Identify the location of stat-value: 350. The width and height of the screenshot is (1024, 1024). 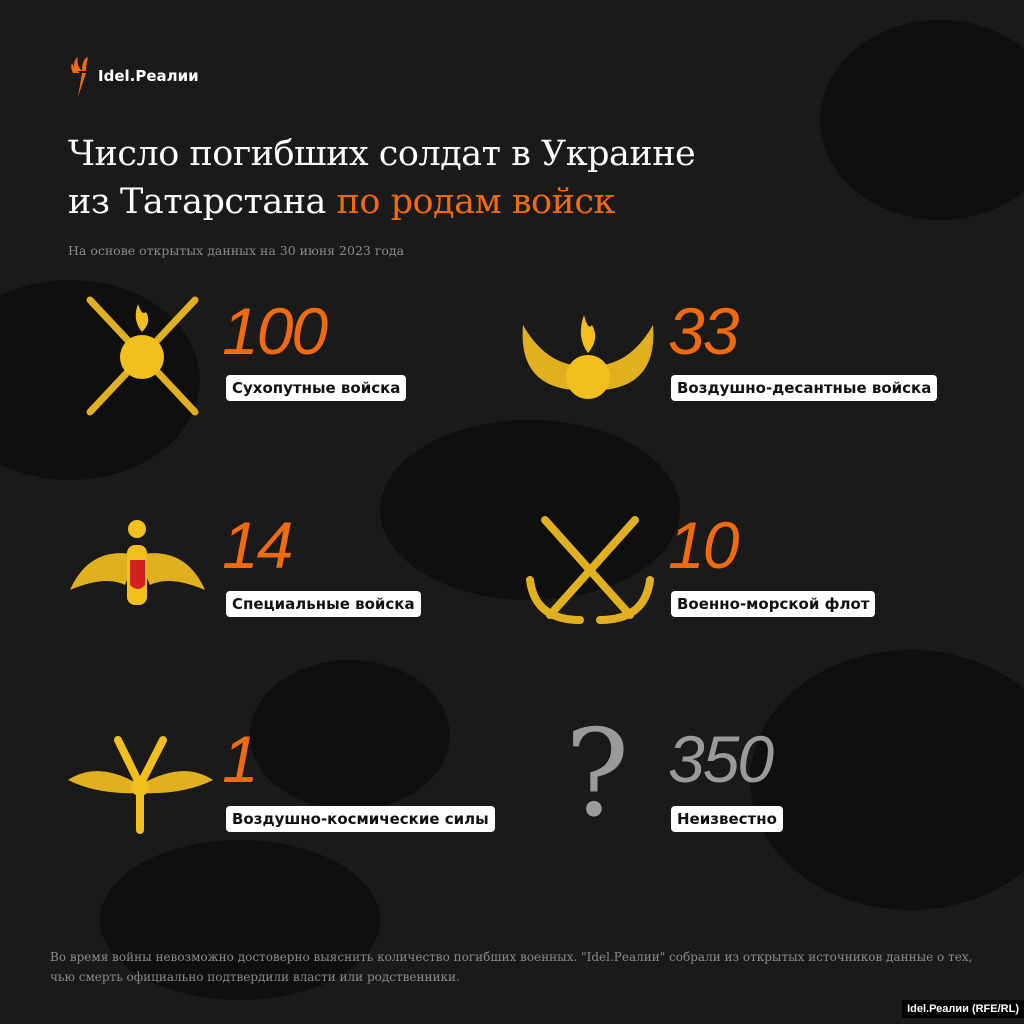
(721, 759).